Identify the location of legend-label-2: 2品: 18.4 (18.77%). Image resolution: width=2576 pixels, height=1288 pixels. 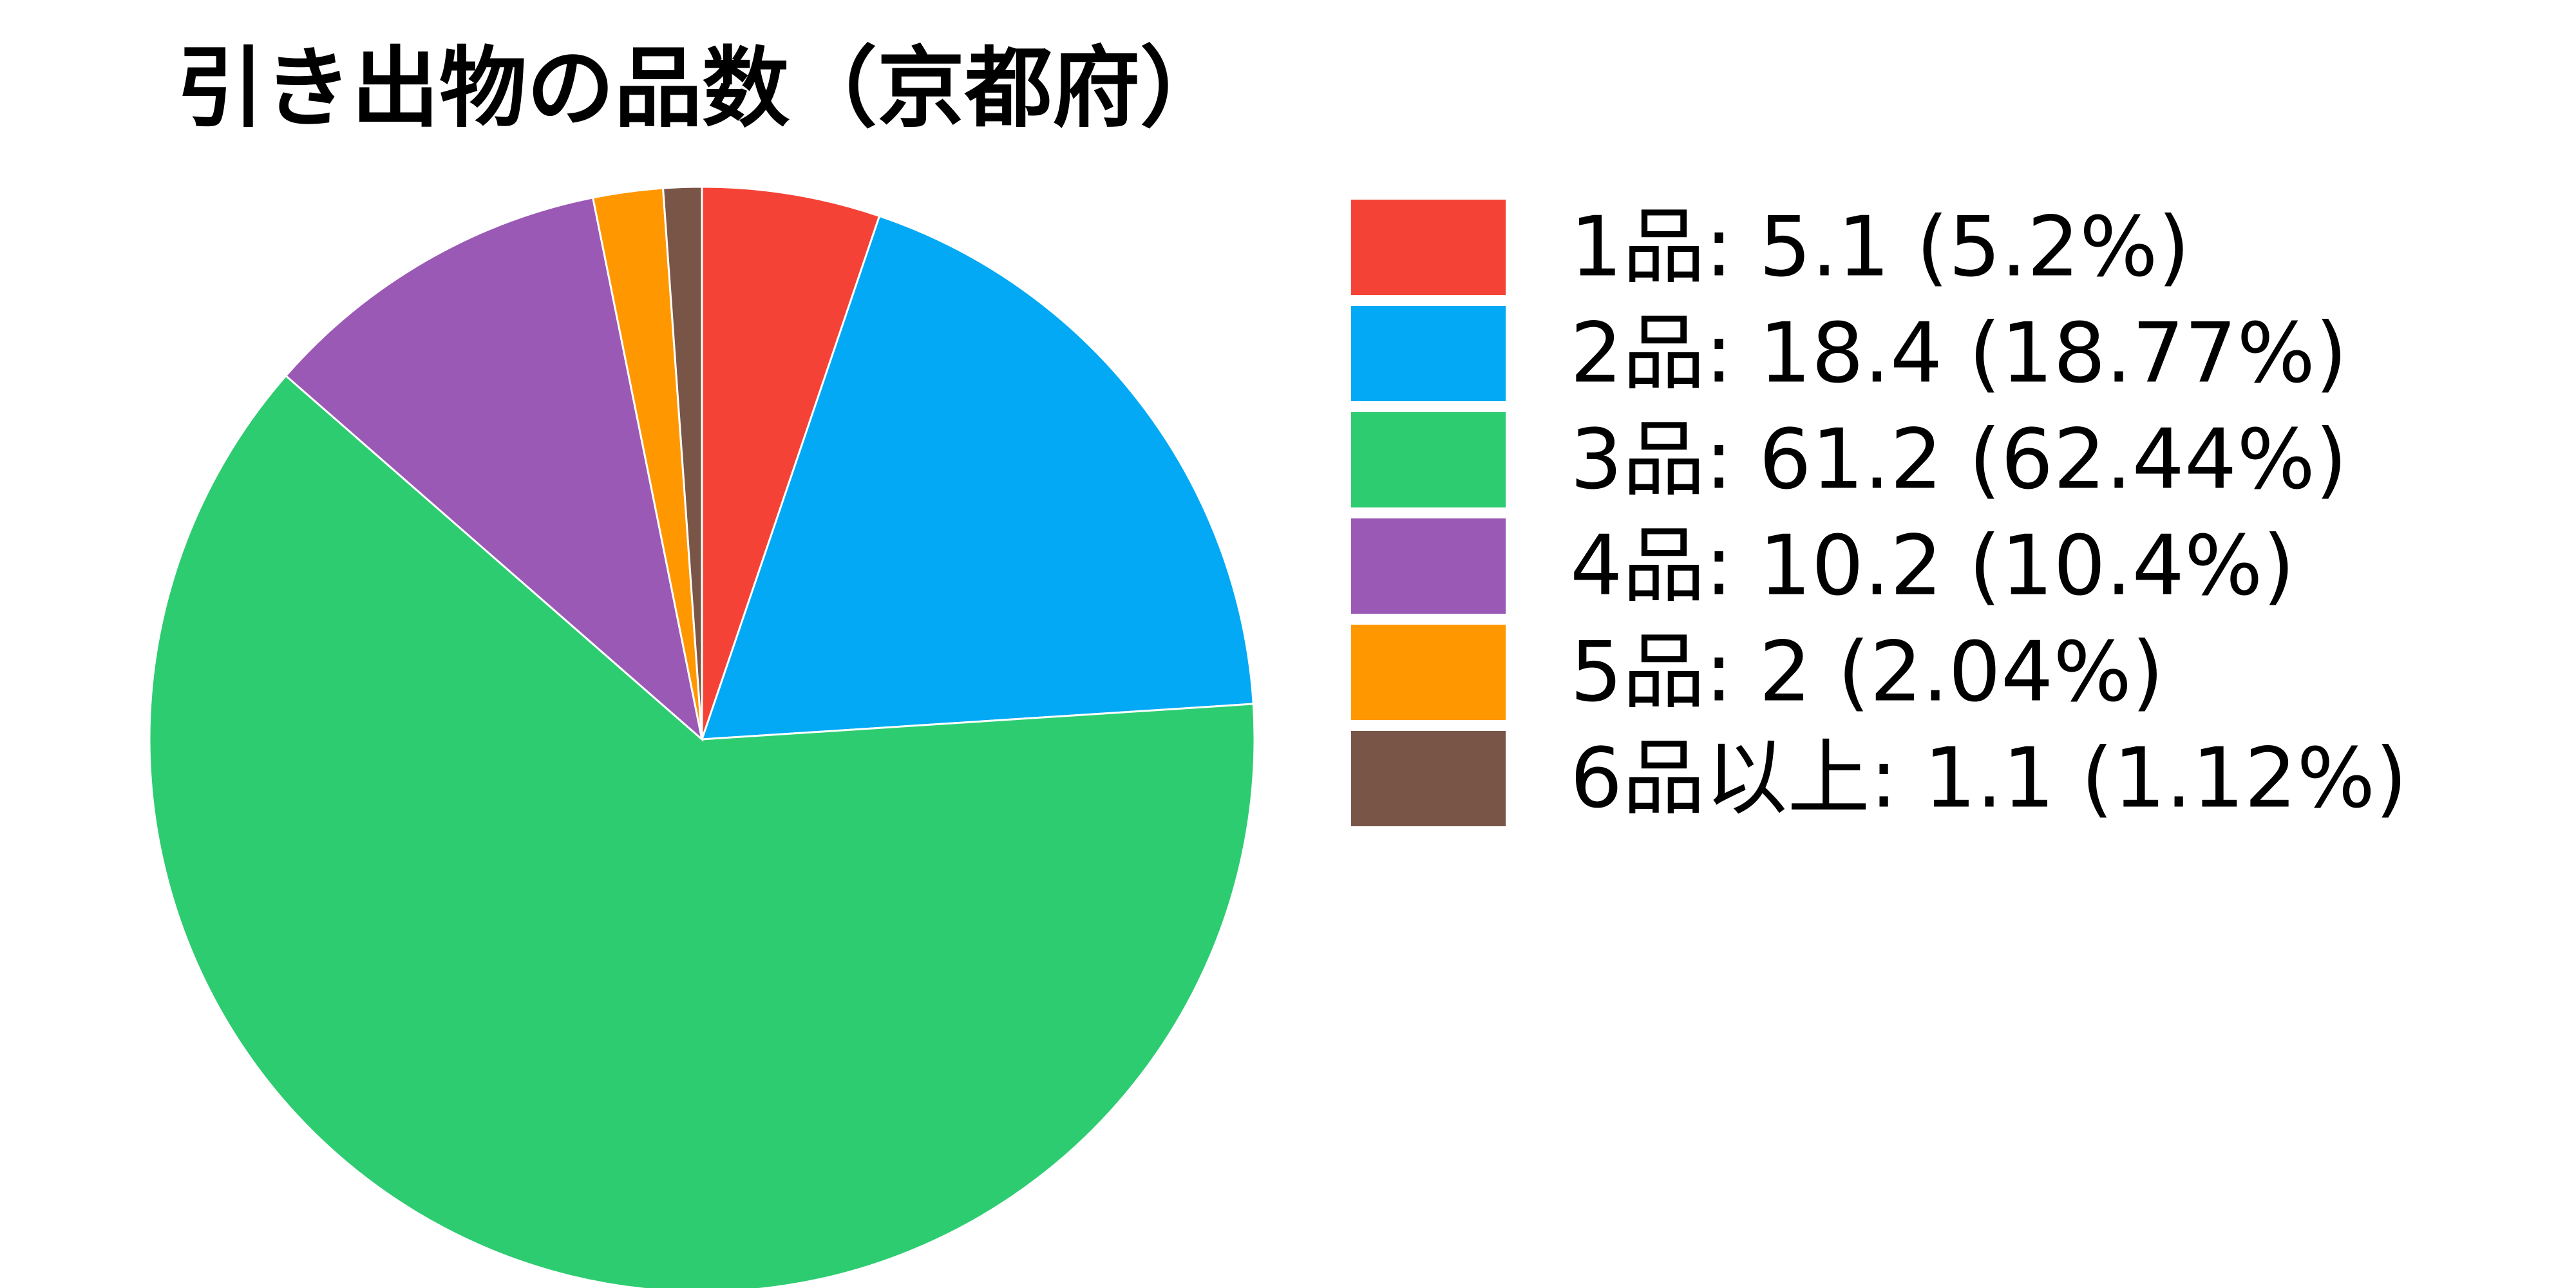
(1958, 354).